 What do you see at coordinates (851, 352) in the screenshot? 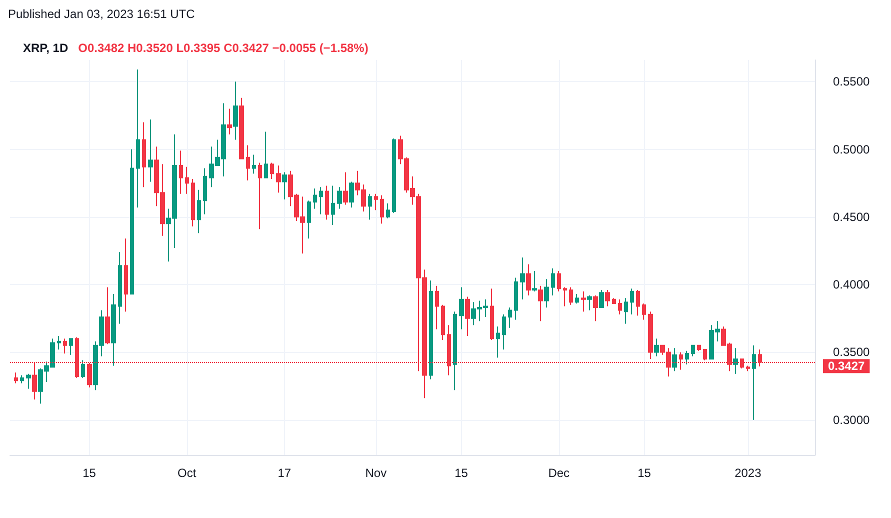
I see `y-tick-label: 0.3500` at bounding box center [851, 352].